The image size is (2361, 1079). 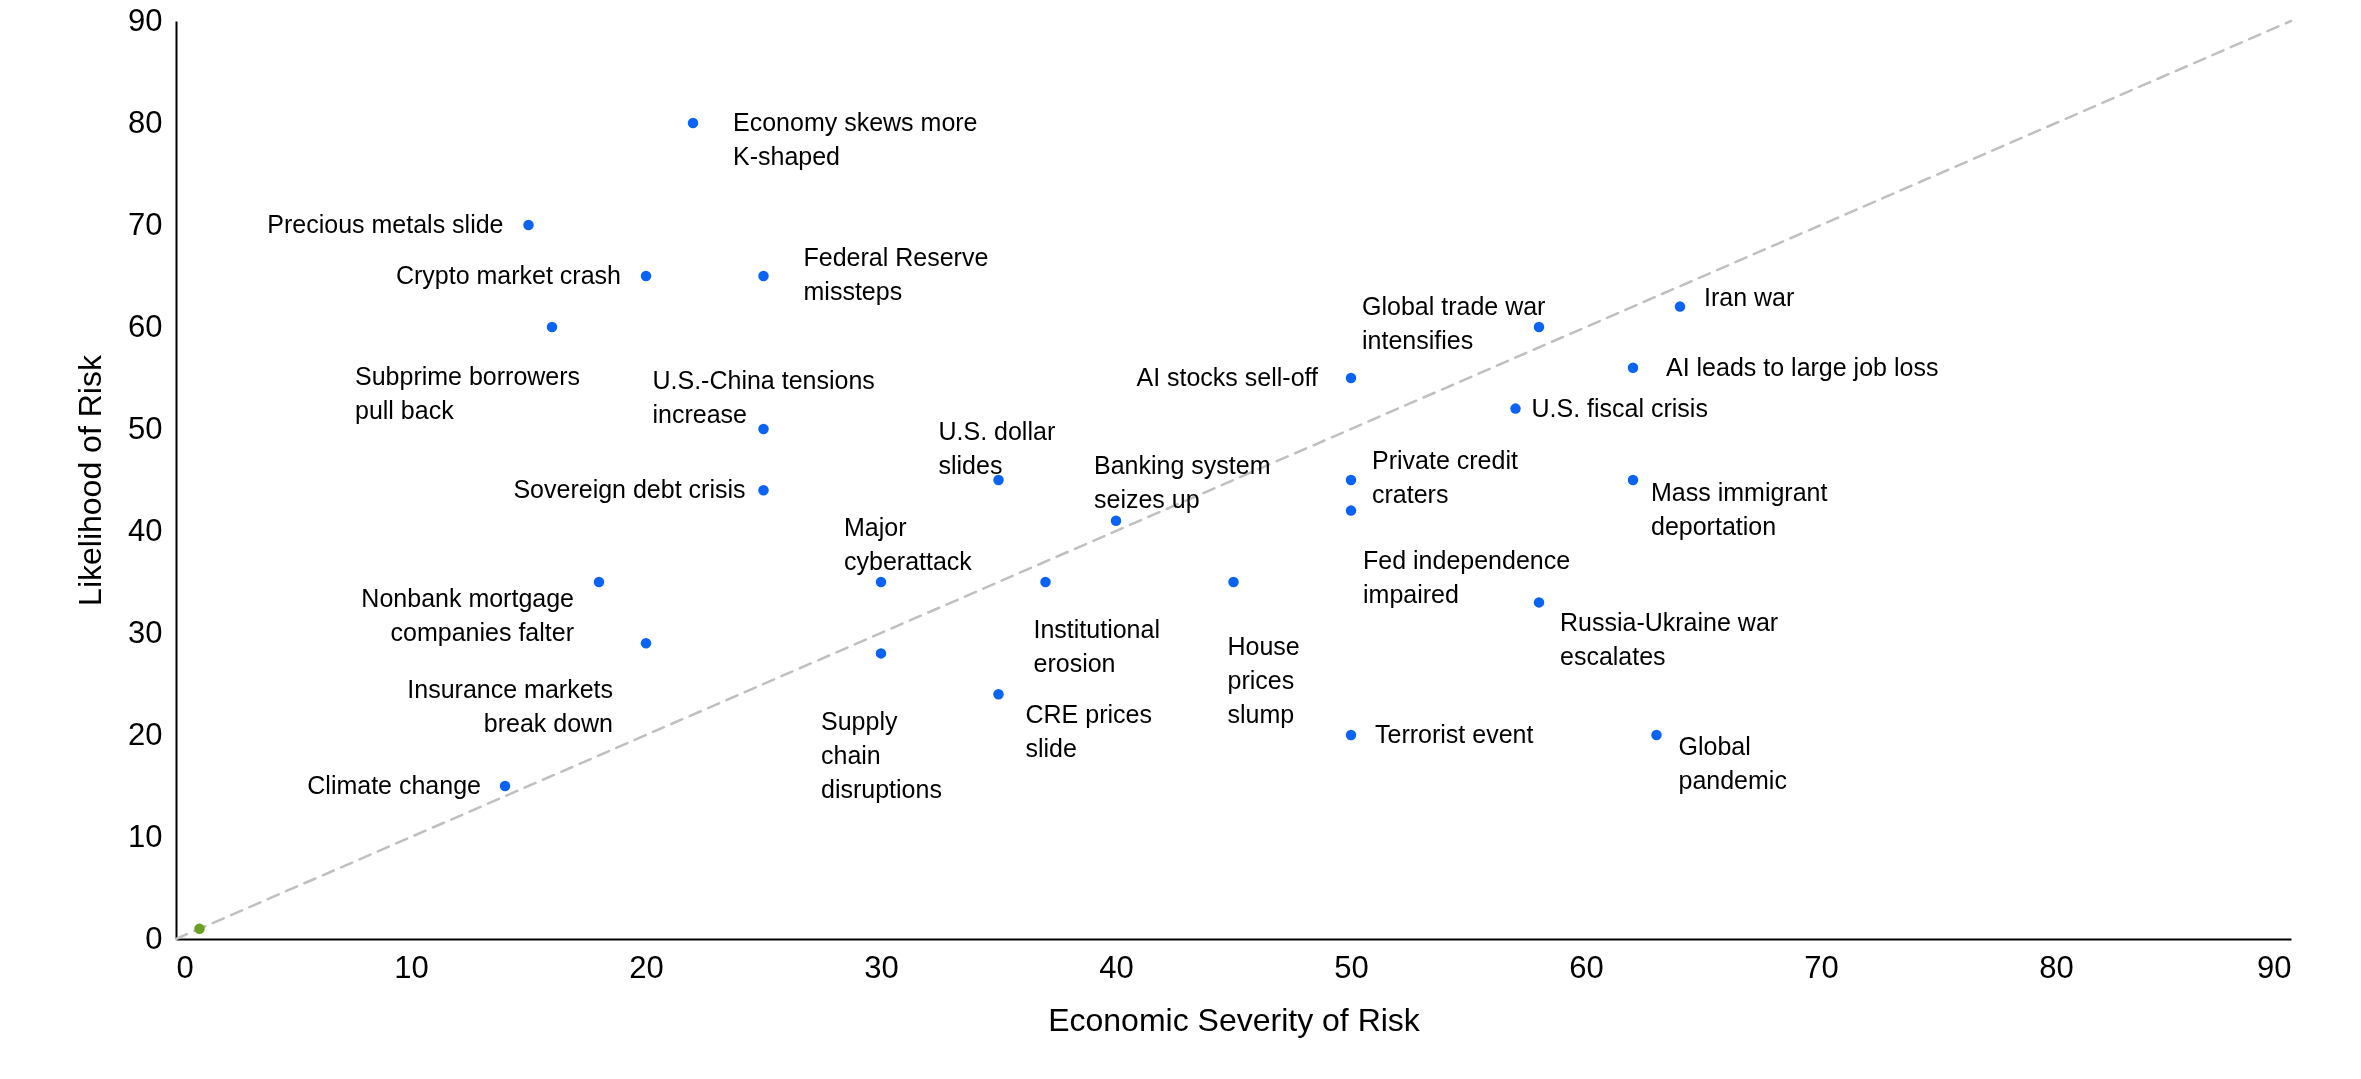 I want to click on annotation: AI stocks sell-off, so click(x=1227, y=377).